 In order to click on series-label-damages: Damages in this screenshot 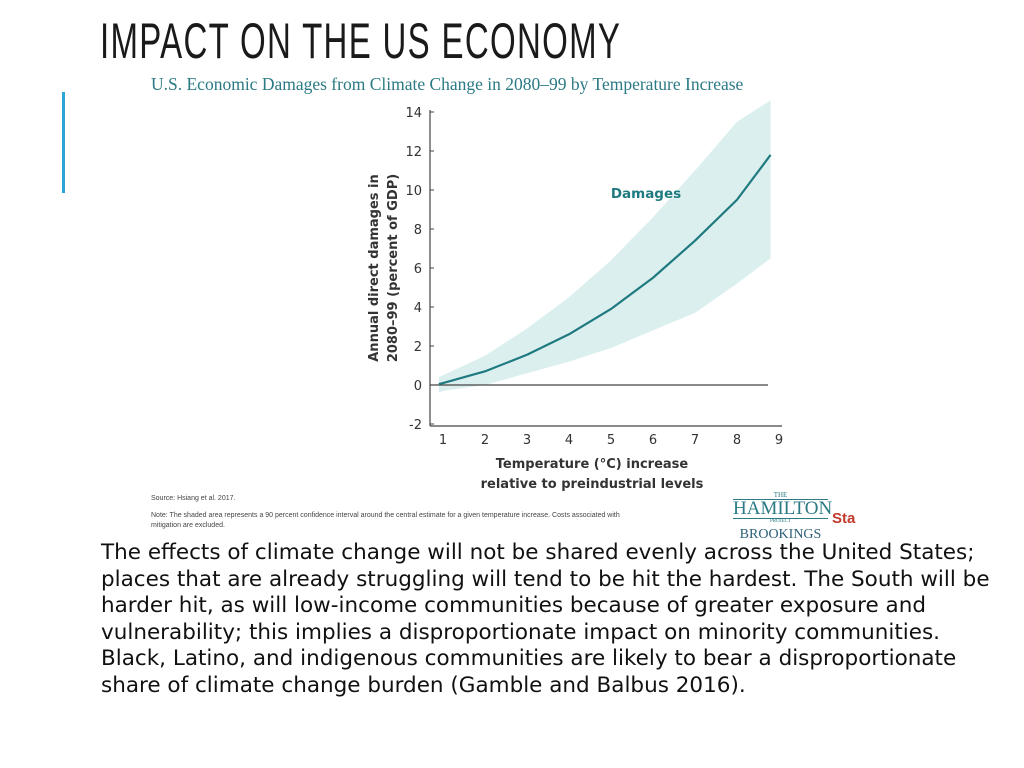, I will do `click(646, 194)`.